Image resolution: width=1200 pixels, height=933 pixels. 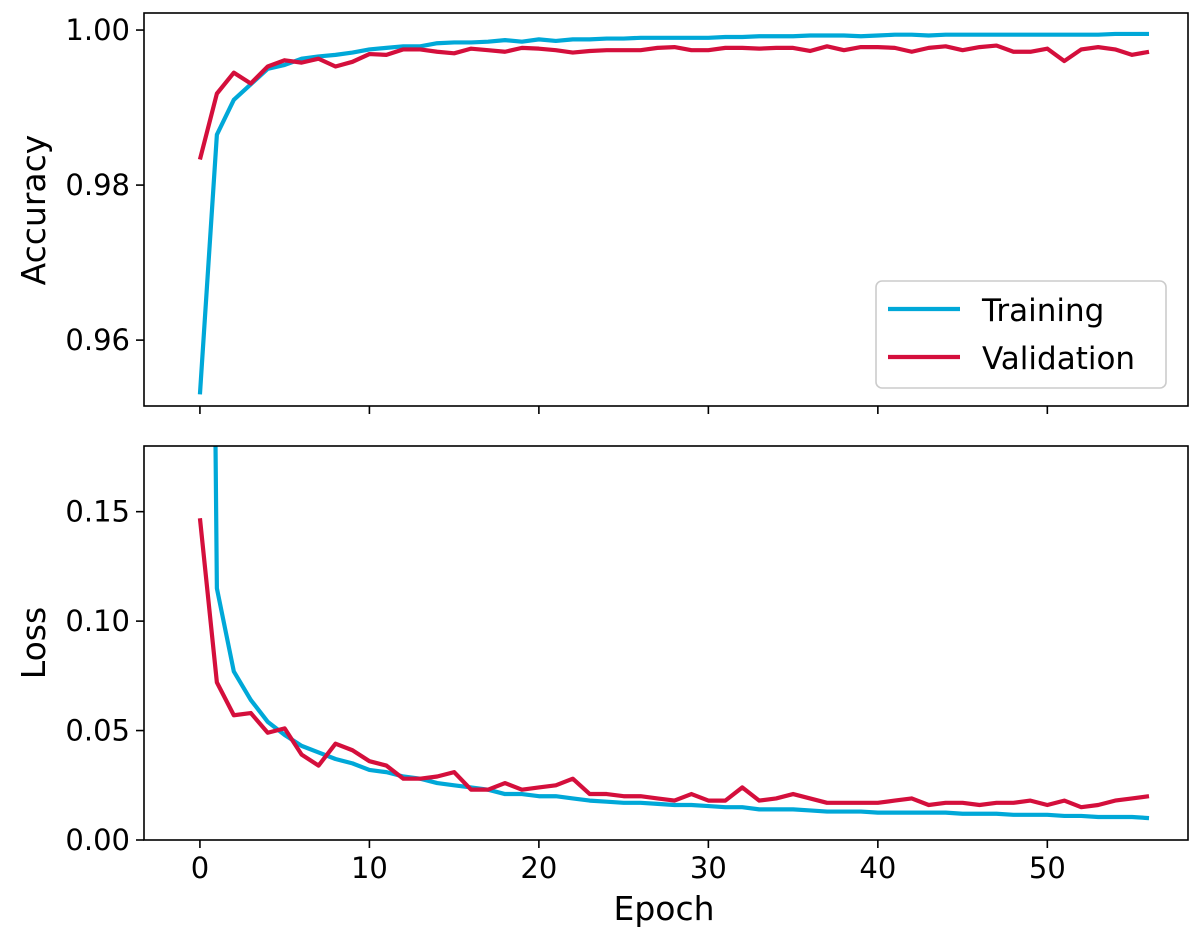 What do you see at coordinates (97, 30) in the screenshot?
I see `accuracy-y-tick-label: 1.00` at bounding box center [97, 30].